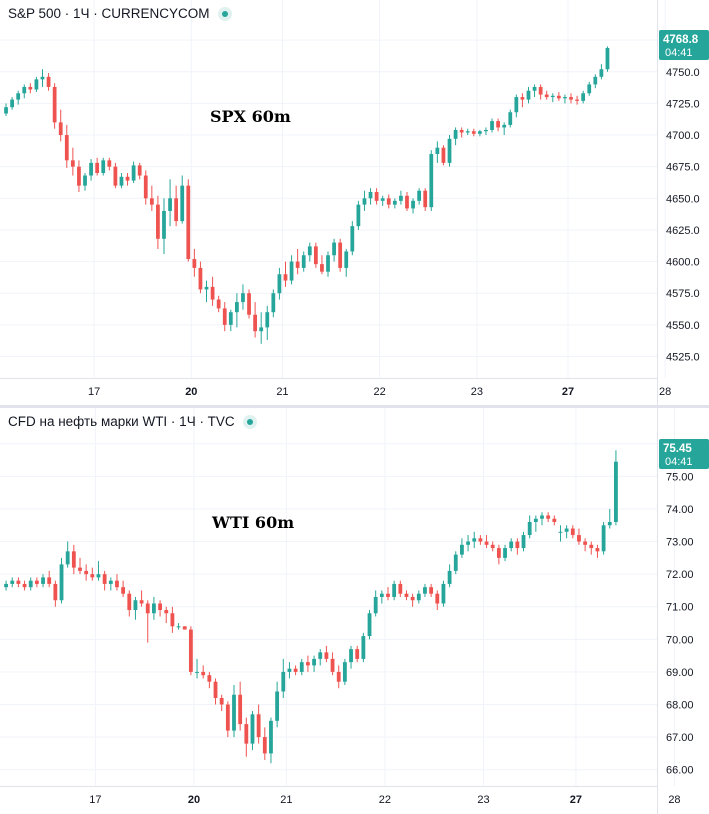 The image size is (709, 814). What do you see at coordinates (282, 392) in the screenshot?
I see `time-tick-label: 21` at bounding box center [282, 392].